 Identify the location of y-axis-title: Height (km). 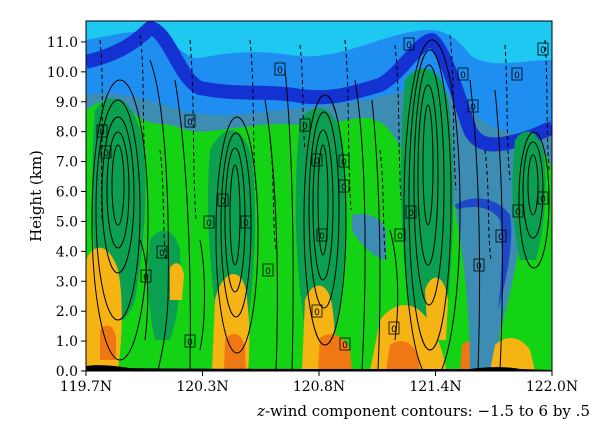
(36, 196).